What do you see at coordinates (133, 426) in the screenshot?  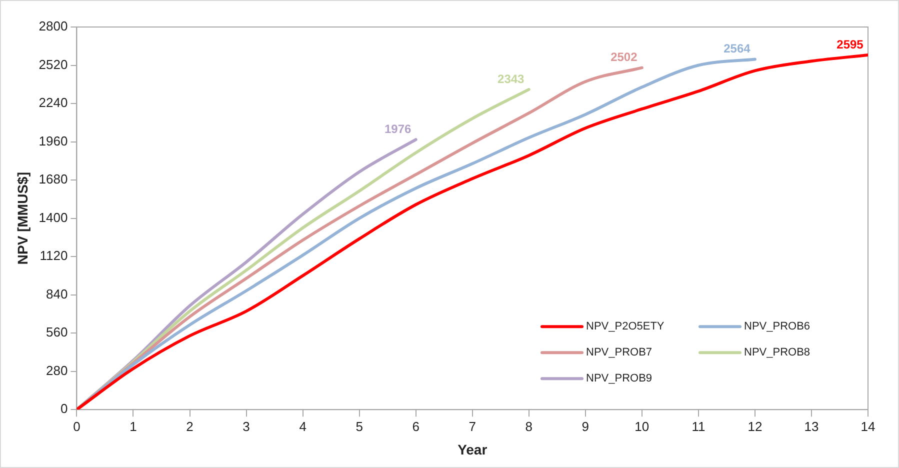 I see `x-tick-label: 1` at bounding box center [133, 426].